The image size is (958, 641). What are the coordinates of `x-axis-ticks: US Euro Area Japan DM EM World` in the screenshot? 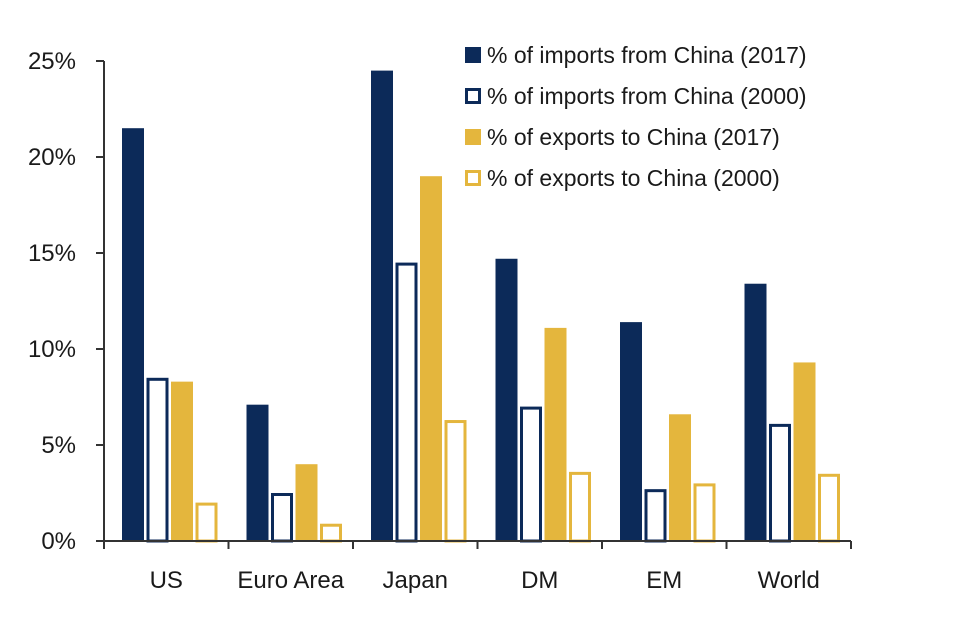 It's located at (477, 567).